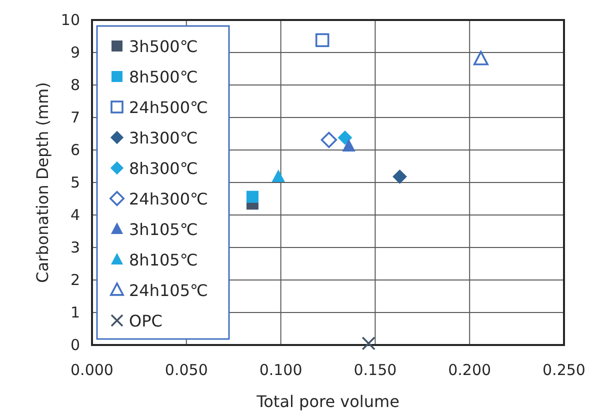  I want to click on x-tick-label: 0.250, so click(564, 370).